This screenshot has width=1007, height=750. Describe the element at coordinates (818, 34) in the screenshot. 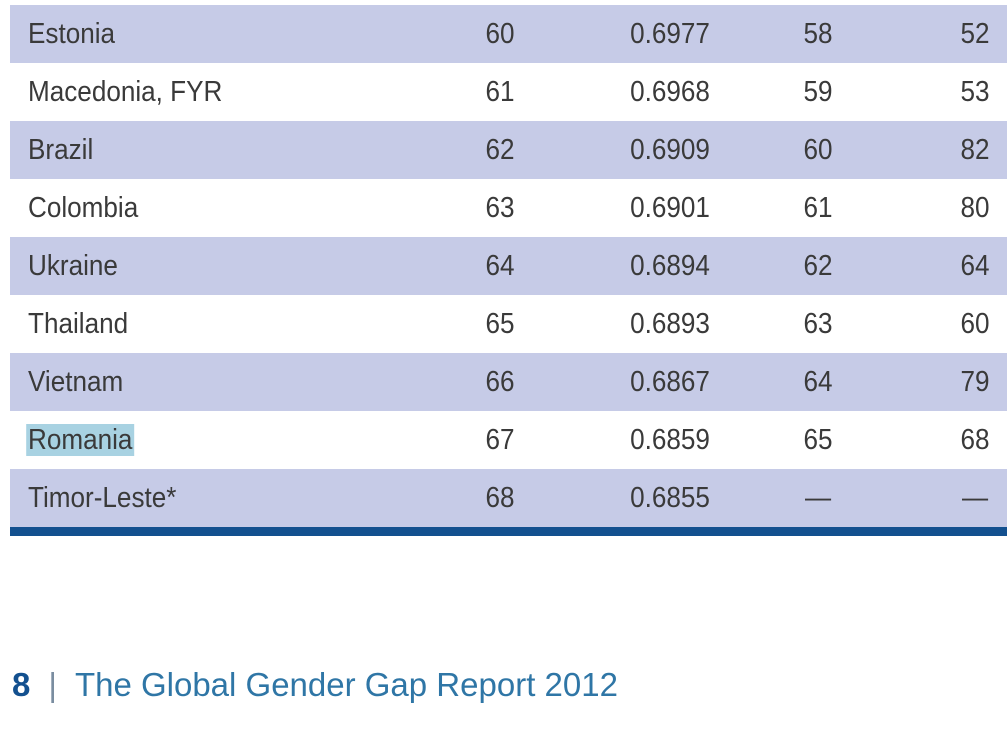

I see `value-cell: 58` at that location.